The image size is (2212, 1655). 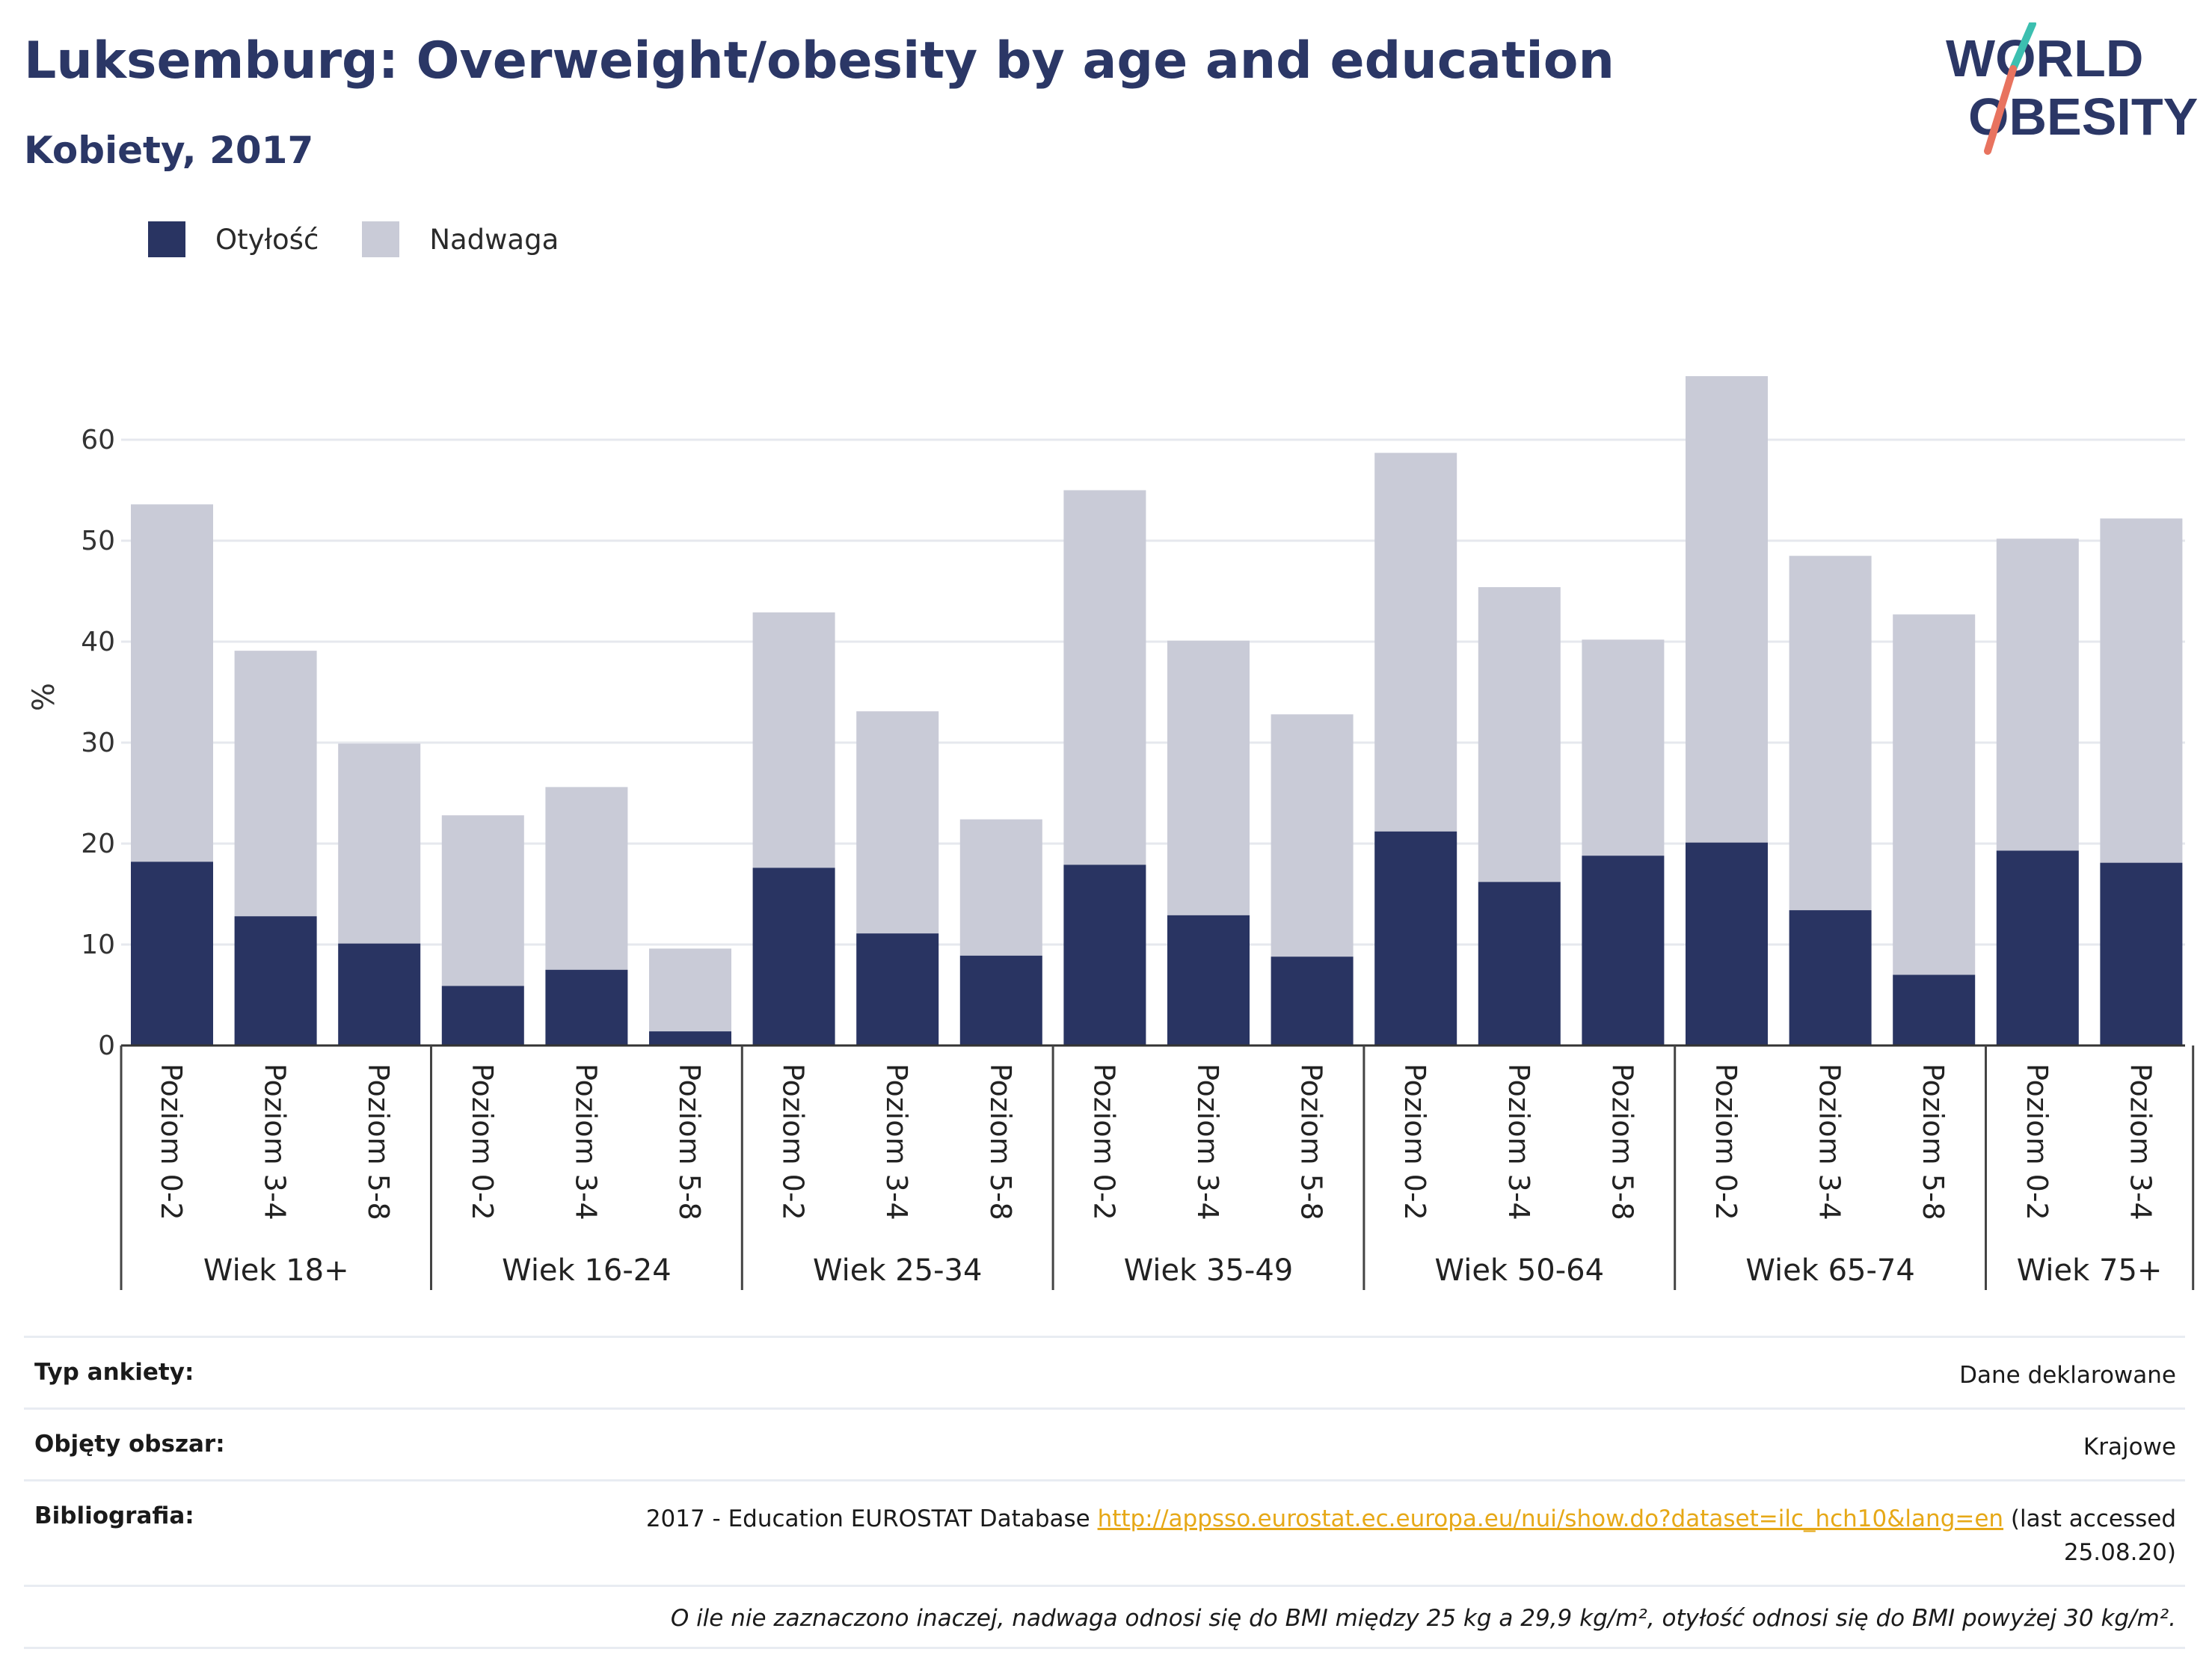 I want to click on logo-slash-coral, so click(x=2000, y=110).